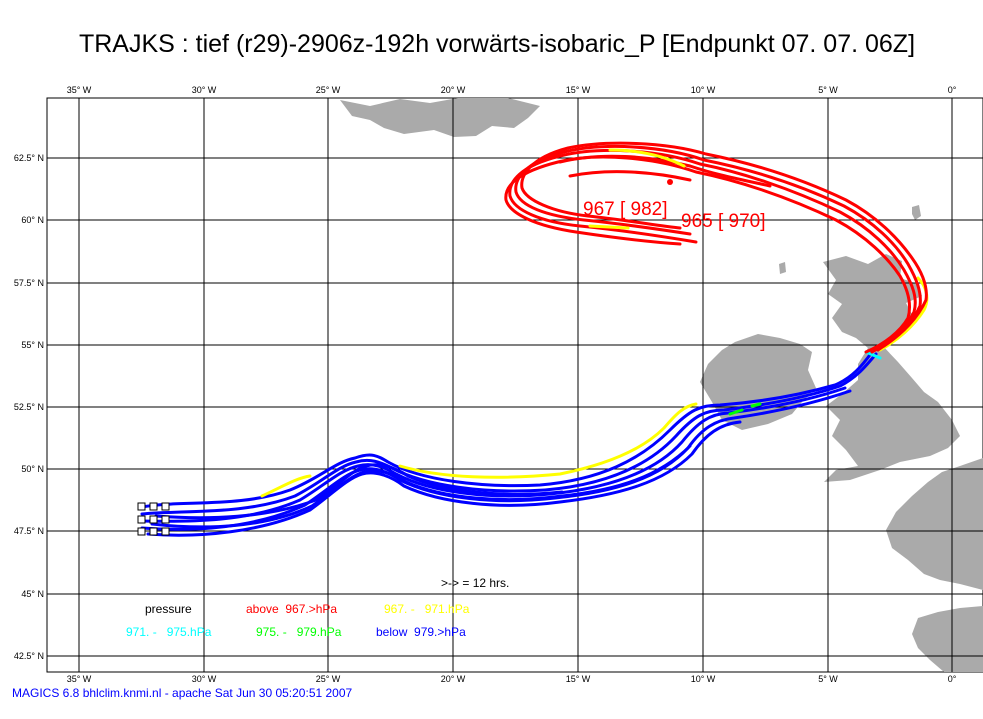  Describe the element at coordinates (32, 220) in the screenshot. I see `lat-label: 60° N` at that location.